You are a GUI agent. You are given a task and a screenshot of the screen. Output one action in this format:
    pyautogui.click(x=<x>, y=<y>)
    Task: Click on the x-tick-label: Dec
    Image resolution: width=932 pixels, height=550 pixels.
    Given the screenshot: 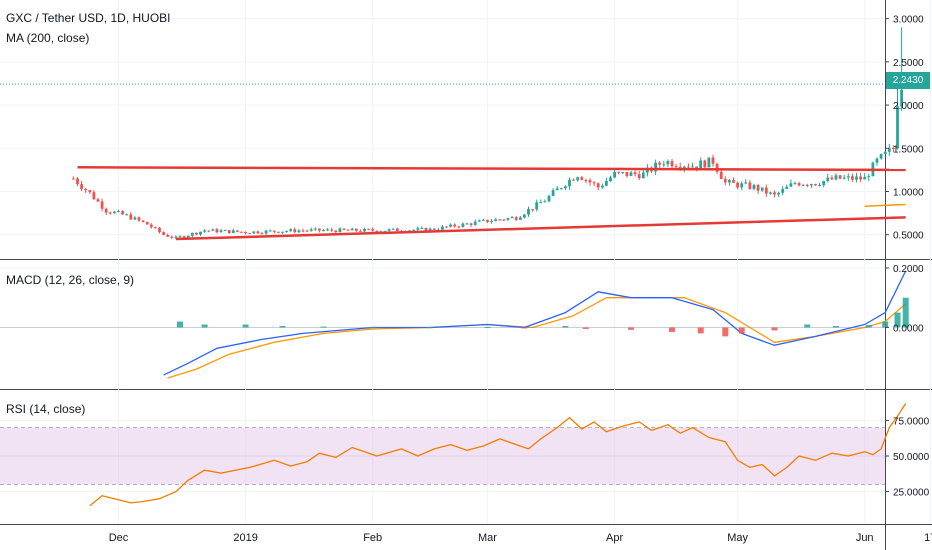 What is the action you would take?
    pyautogui.click(x=119, y=538)
    